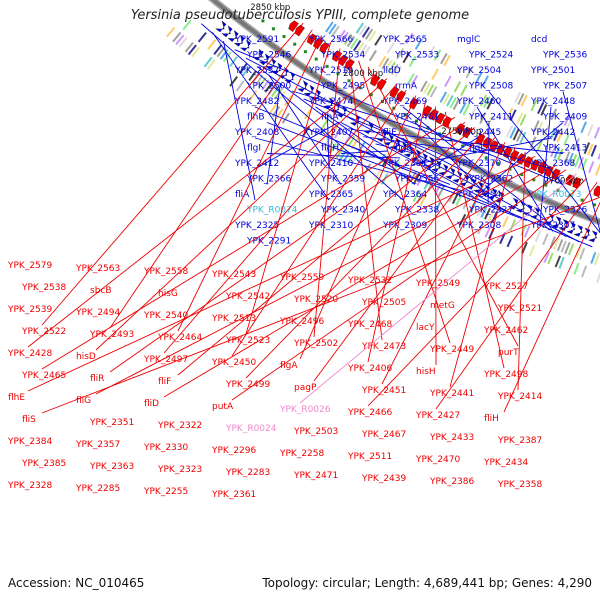 The width and height of the screenshot is (600, 600). I want to click on gene-label: lacY, so click(425, 328).